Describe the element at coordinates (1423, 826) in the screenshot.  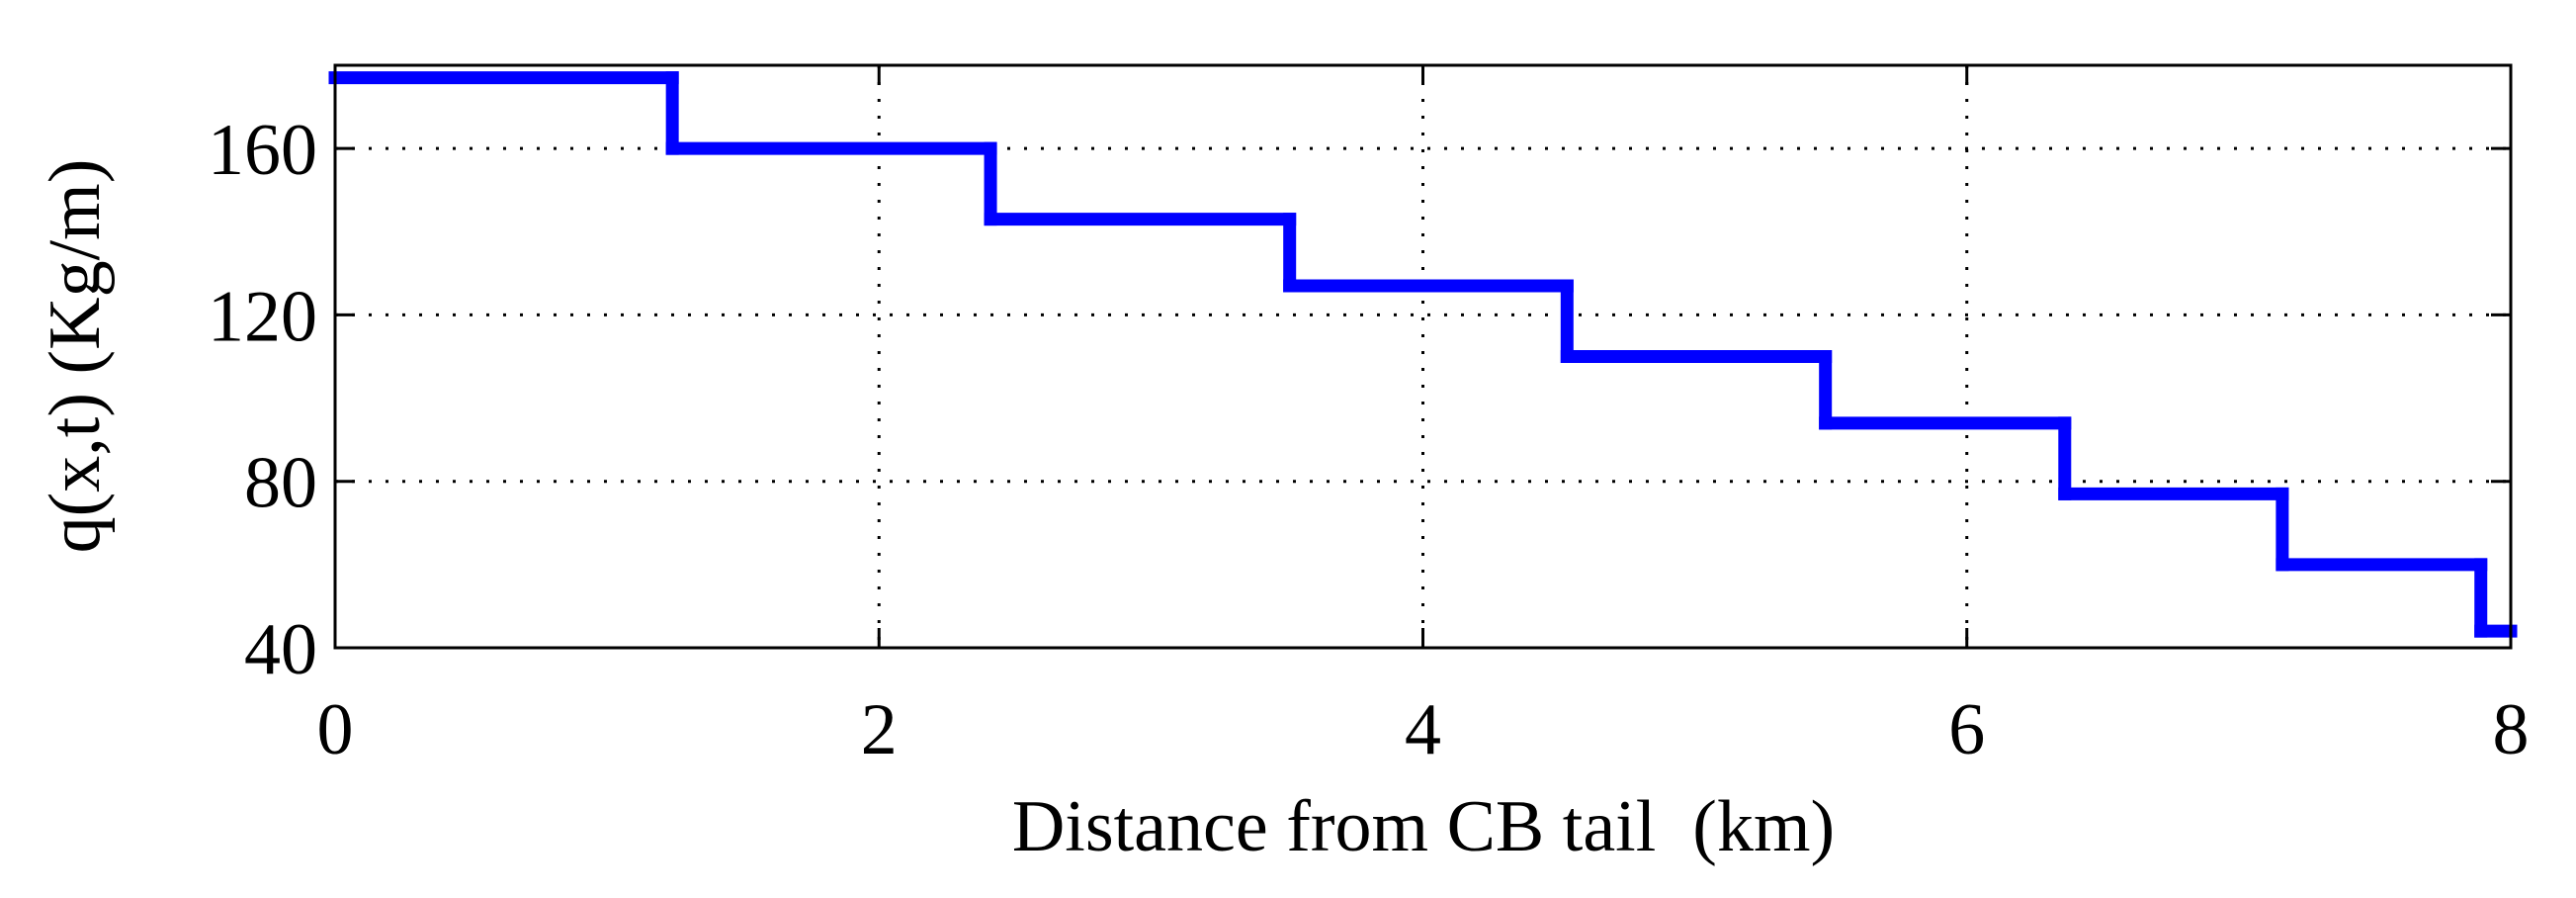
I see `x-axis-label: Distance from CB tail (km)` at that location.